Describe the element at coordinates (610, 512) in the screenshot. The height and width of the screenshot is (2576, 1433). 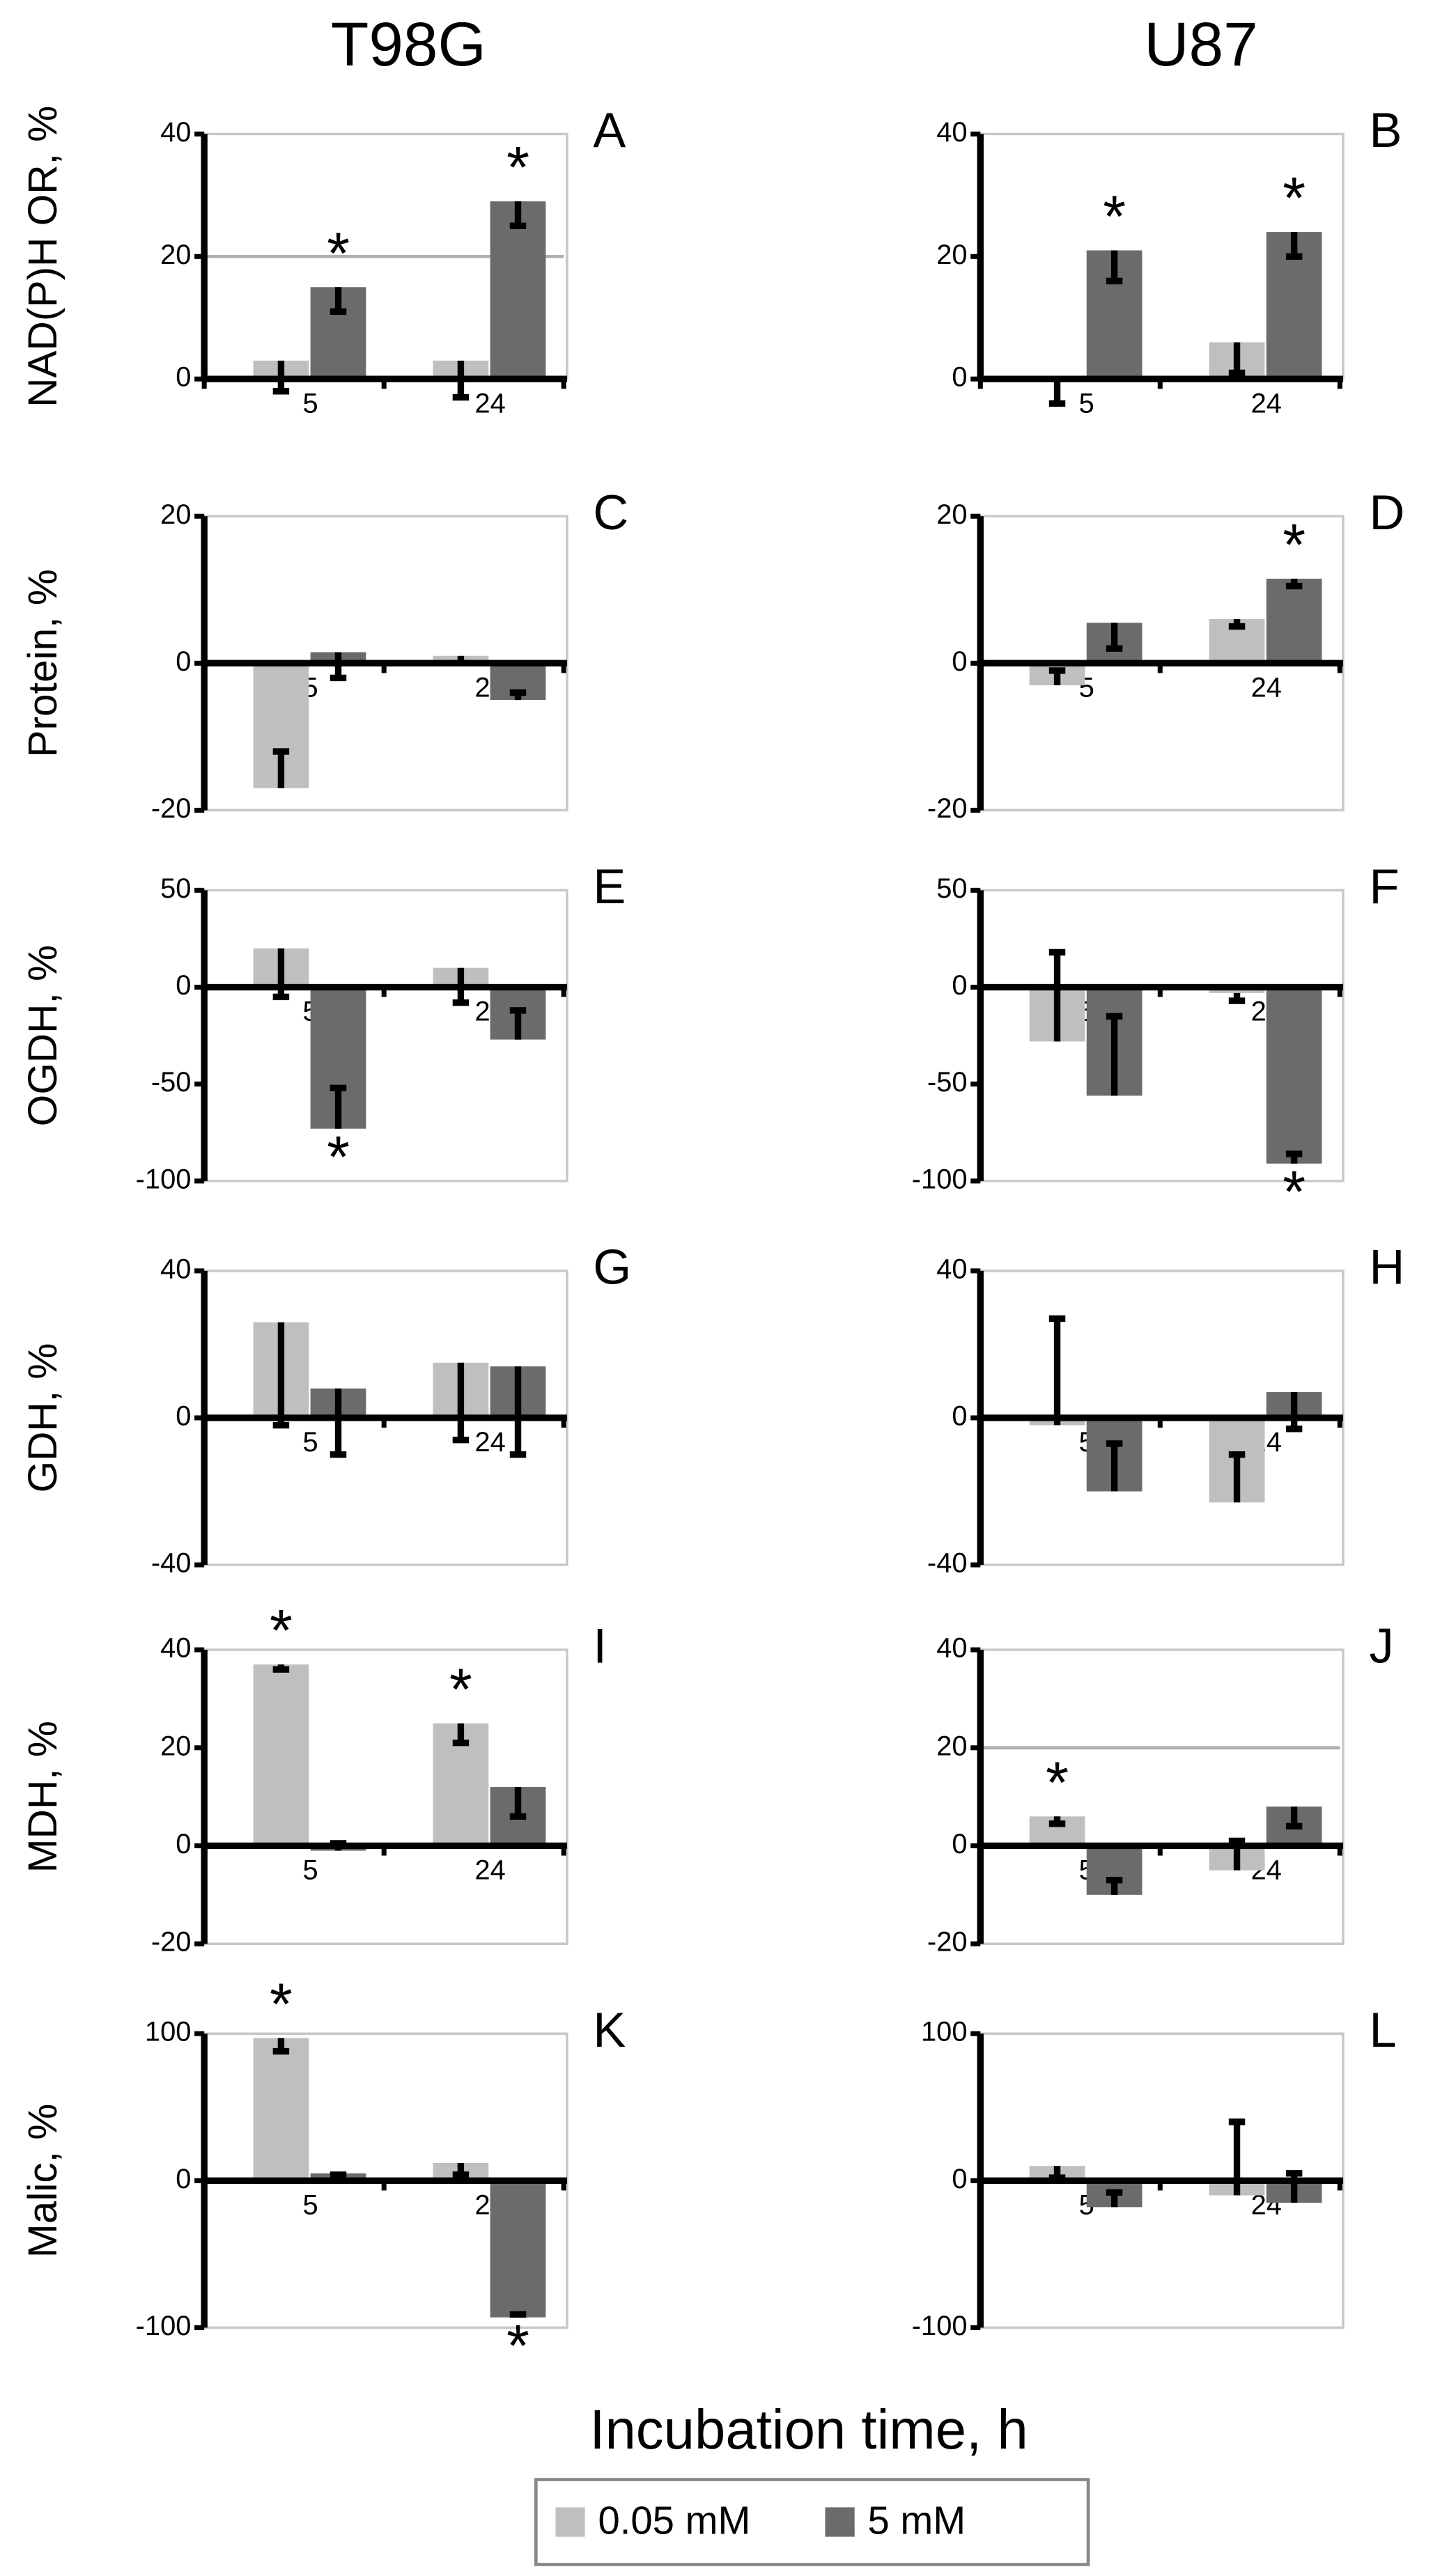
I see `panel-label: C` at that location.